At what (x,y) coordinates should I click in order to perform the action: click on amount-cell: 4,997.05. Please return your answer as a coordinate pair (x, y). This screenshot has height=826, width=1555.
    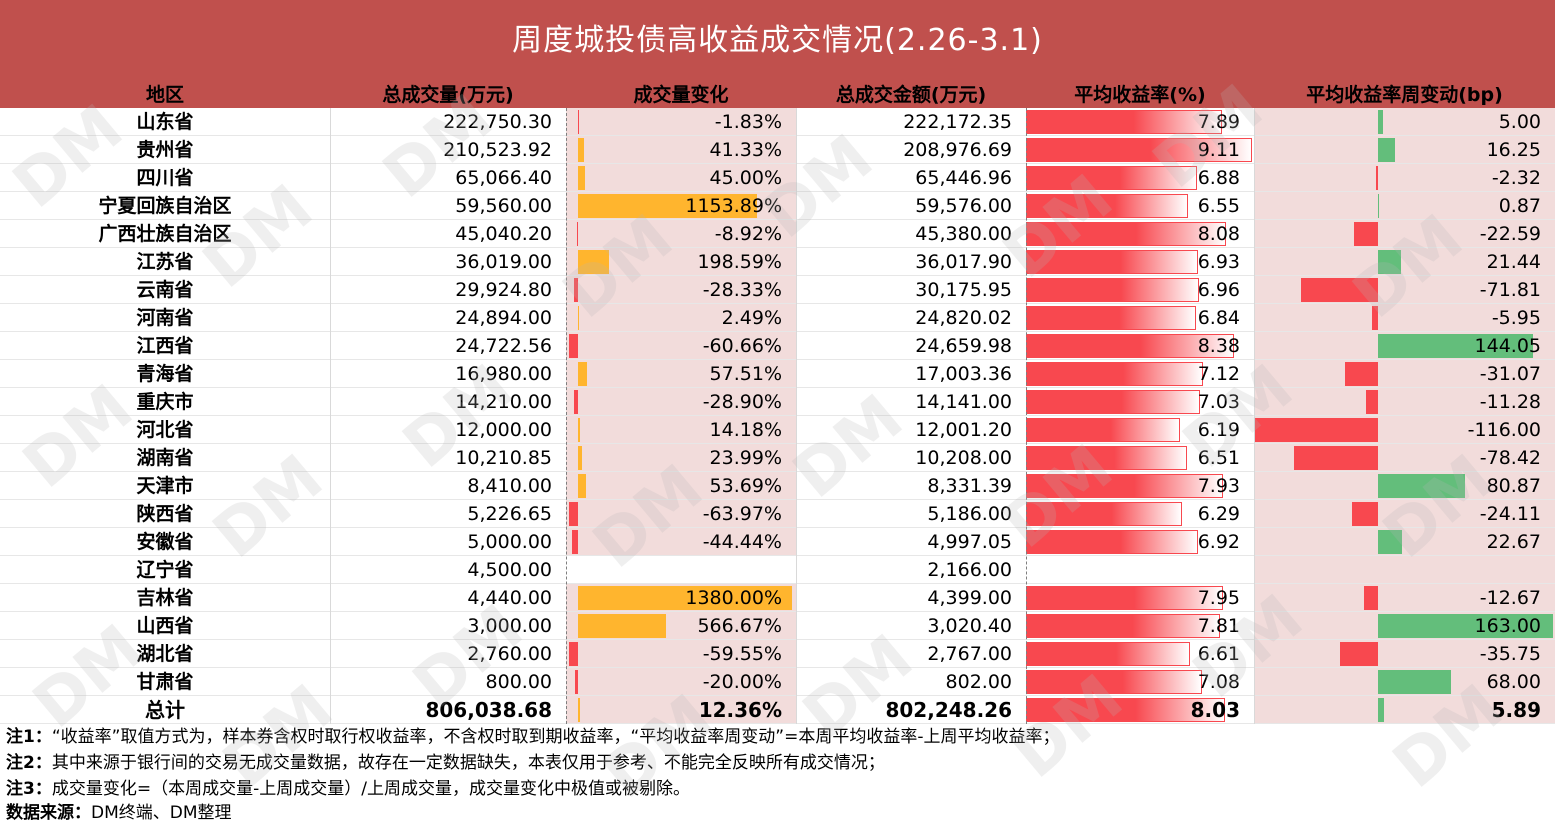
    Looking at the image, I should click on (911, 542).